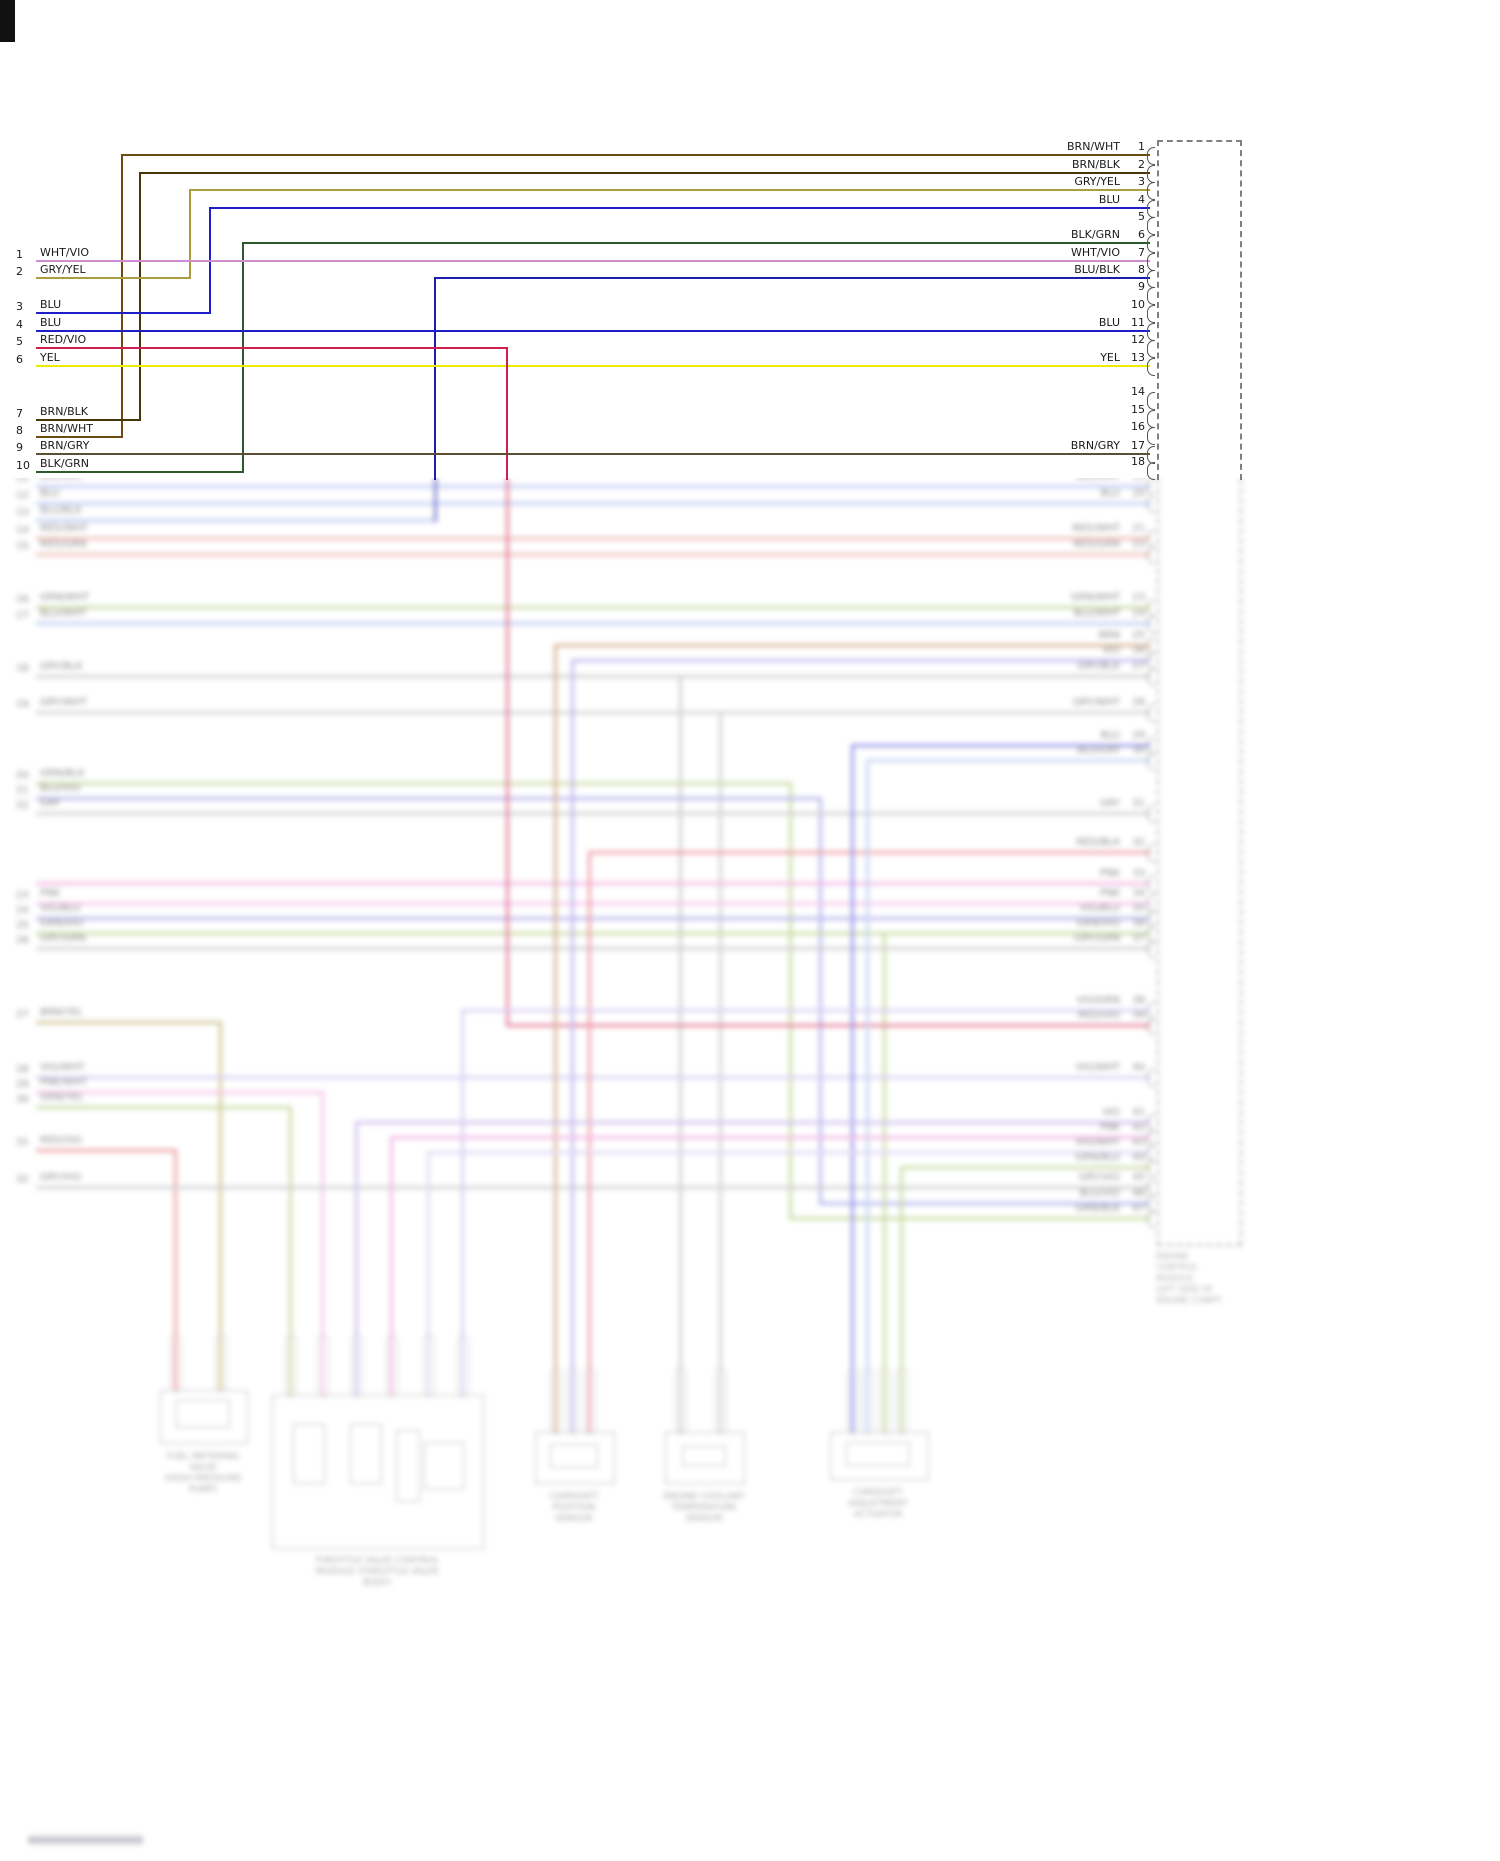  Describe the element at coordinates (204, 1417) in the screenshot. I see `fuel-metering-valve-box` at that location.